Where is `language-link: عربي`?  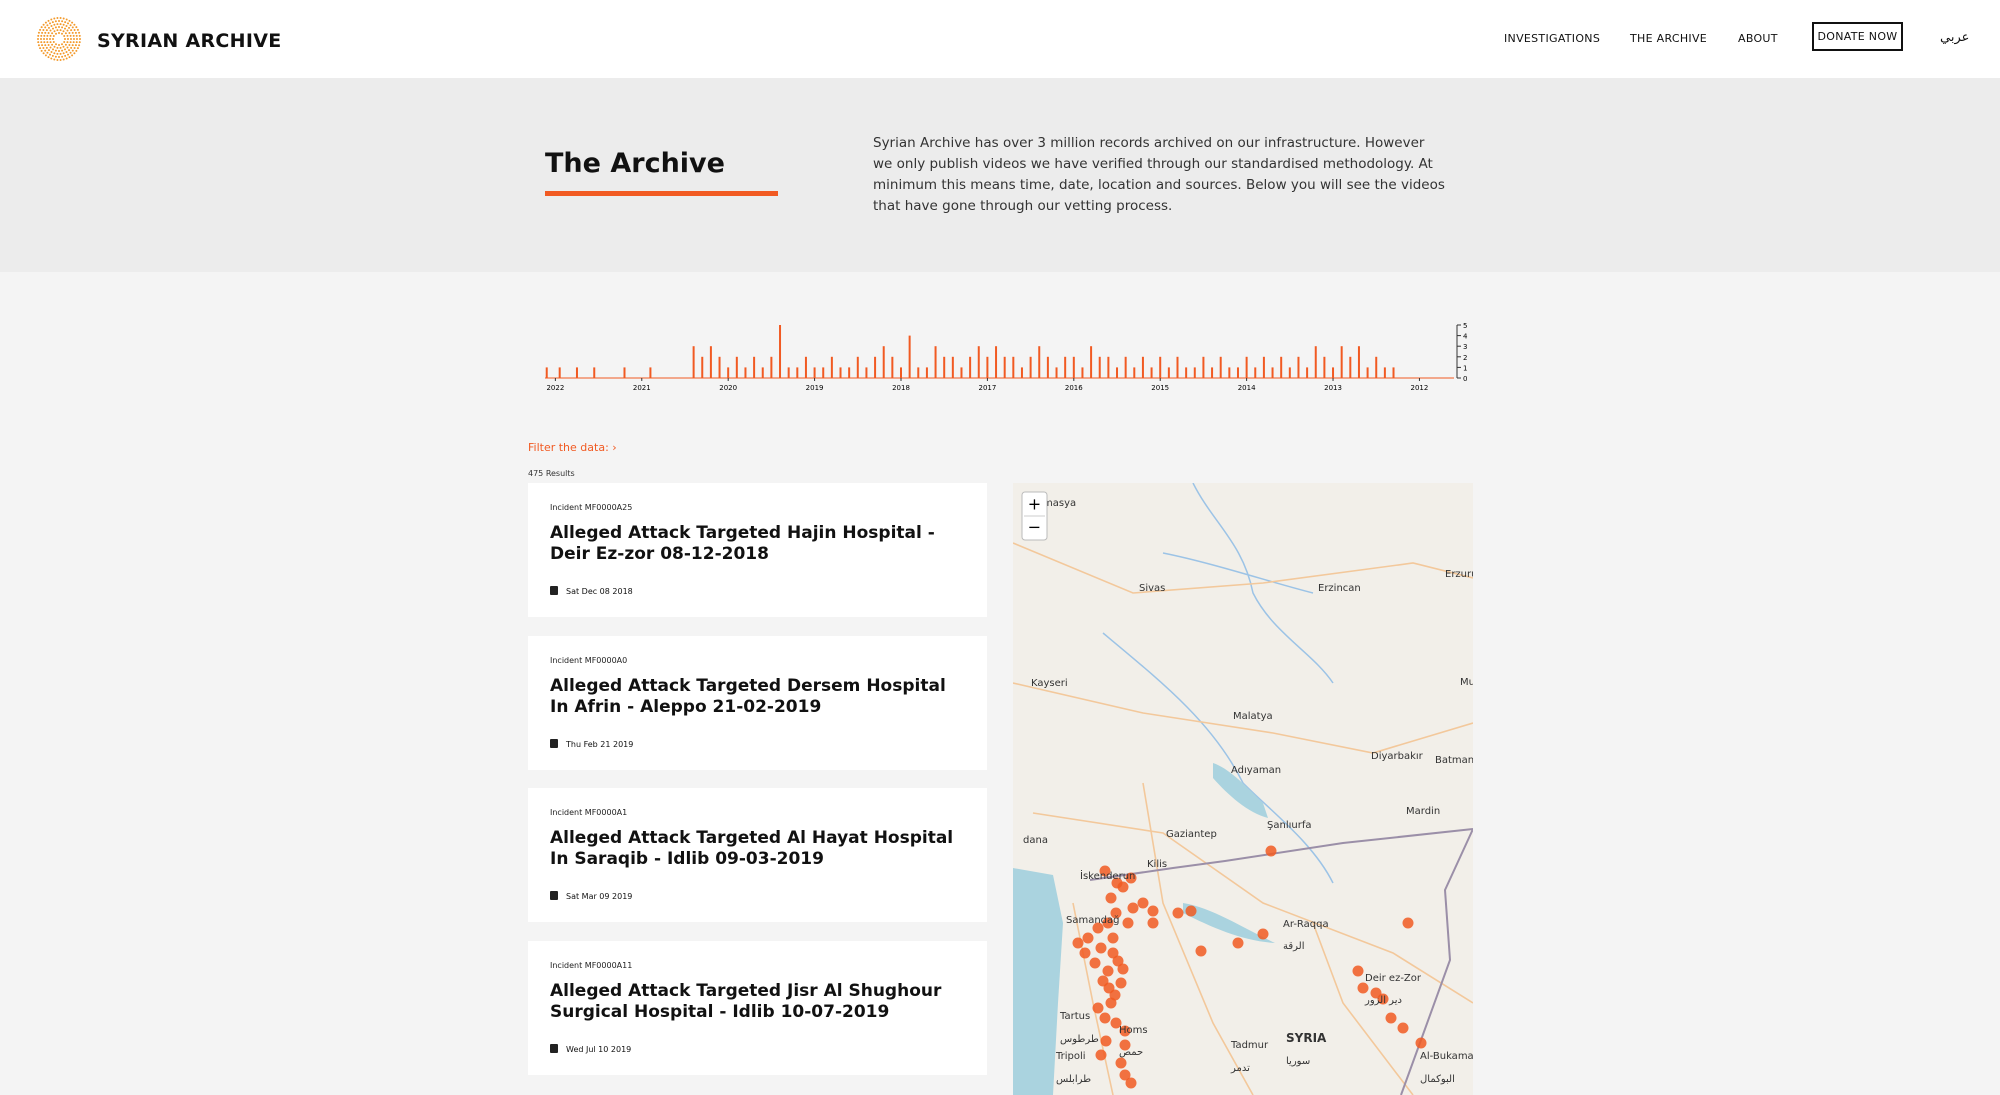
language-link: عربي is located at coordinates (1955, 37).